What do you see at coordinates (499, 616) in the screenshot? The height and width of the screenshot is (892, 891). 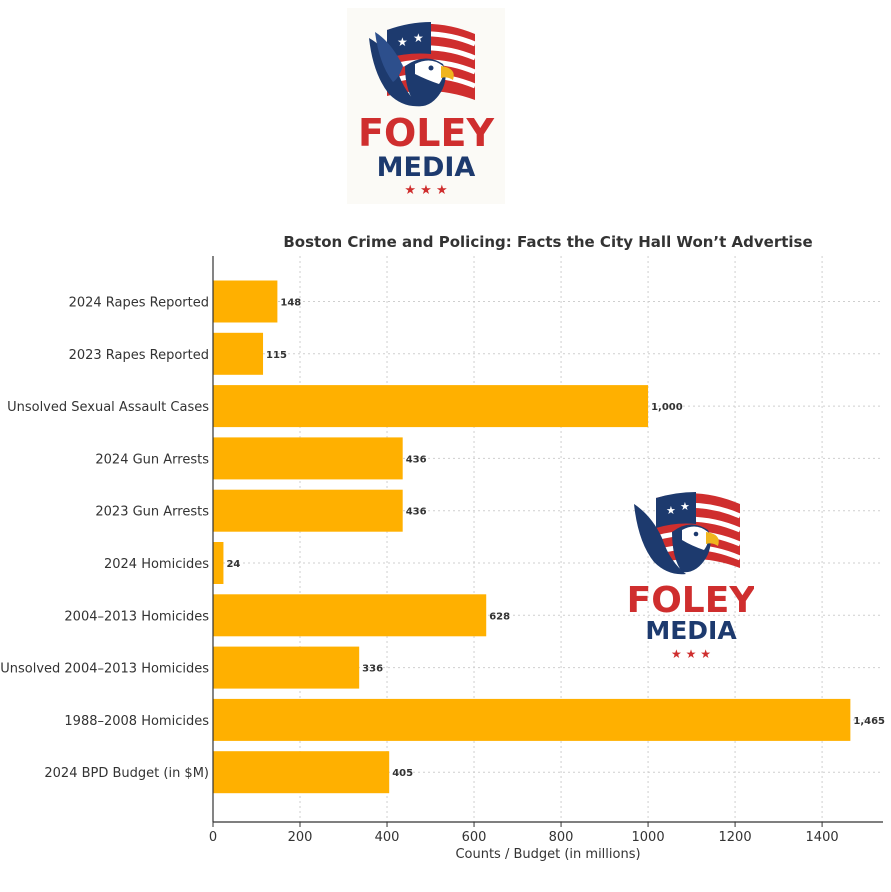 I see `value-label: 628` at bounding box center [499, 616].